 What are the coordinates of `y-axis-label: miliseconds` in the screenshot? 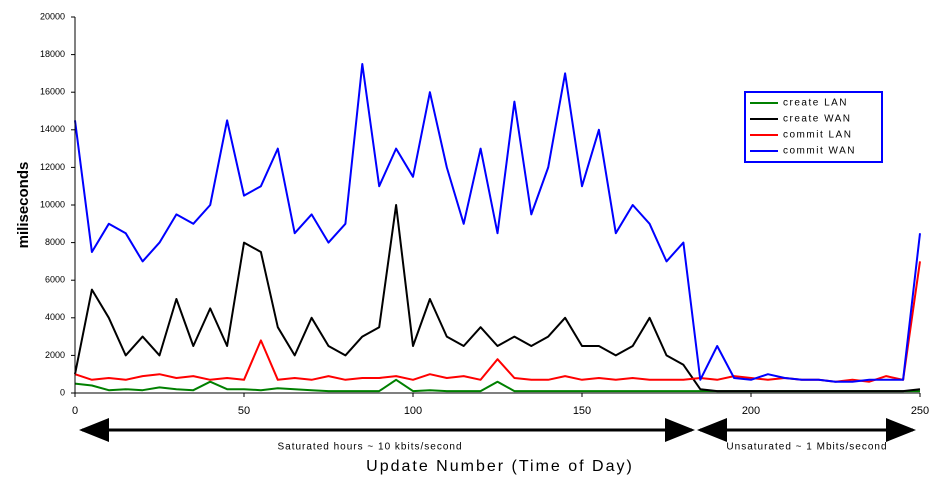 It's located at (23, 205).